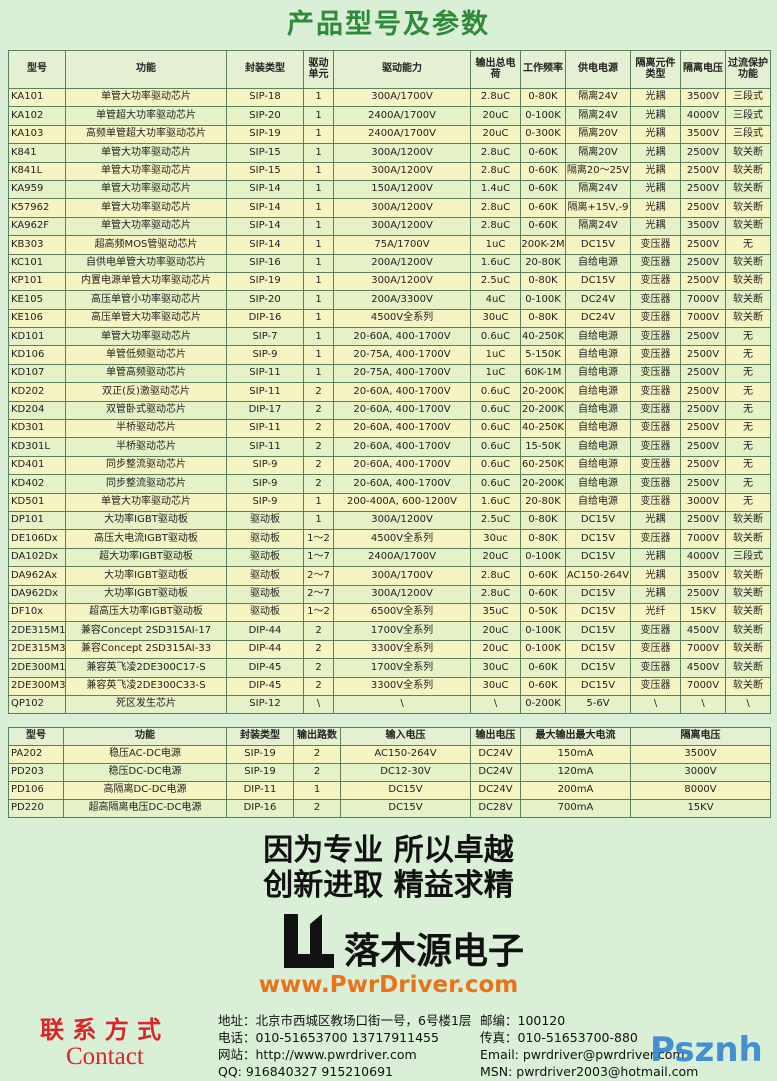 The height and width of the screenshot is (1081, 777). Describe the element at coordinates (265, 245) in the screenshot. I see `cell: SIP-14` at that location.